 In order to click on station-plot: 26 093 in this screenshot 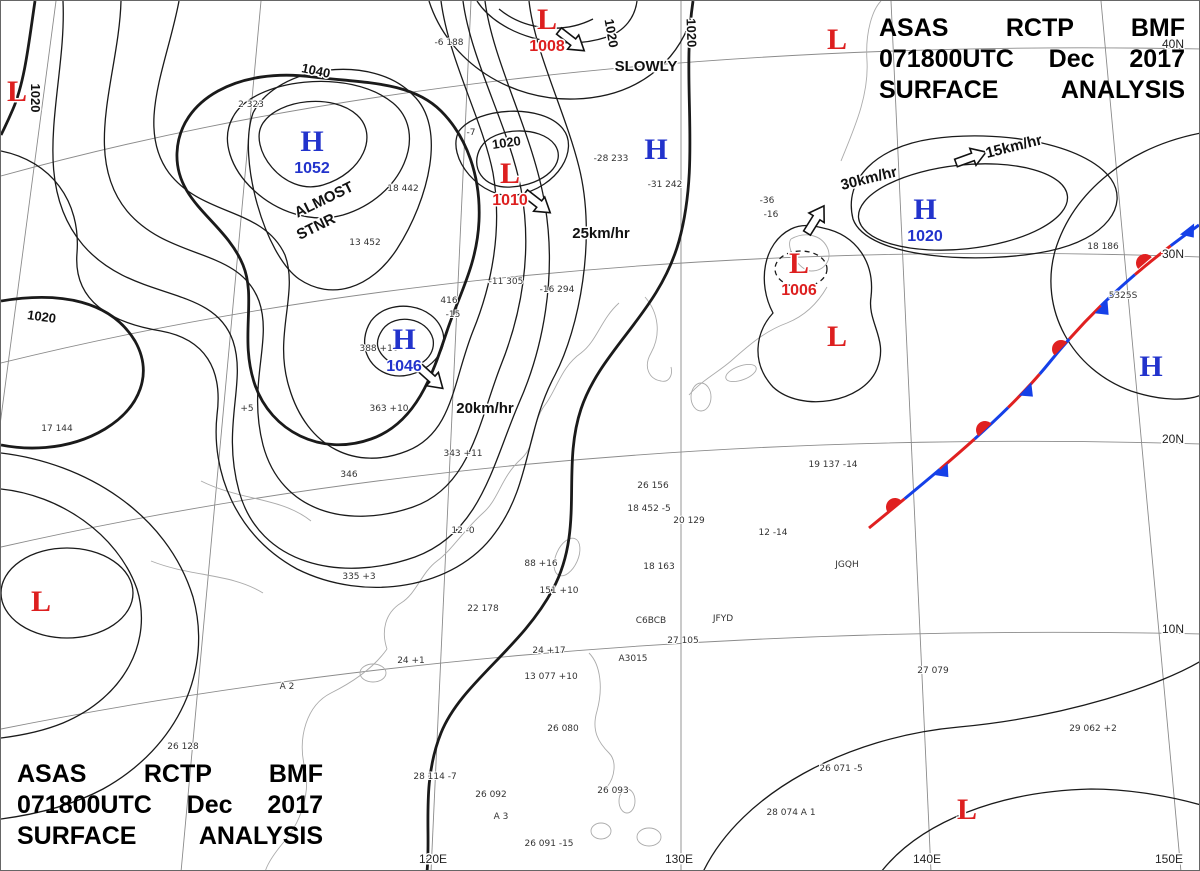, I will do `click(613, 791)`.